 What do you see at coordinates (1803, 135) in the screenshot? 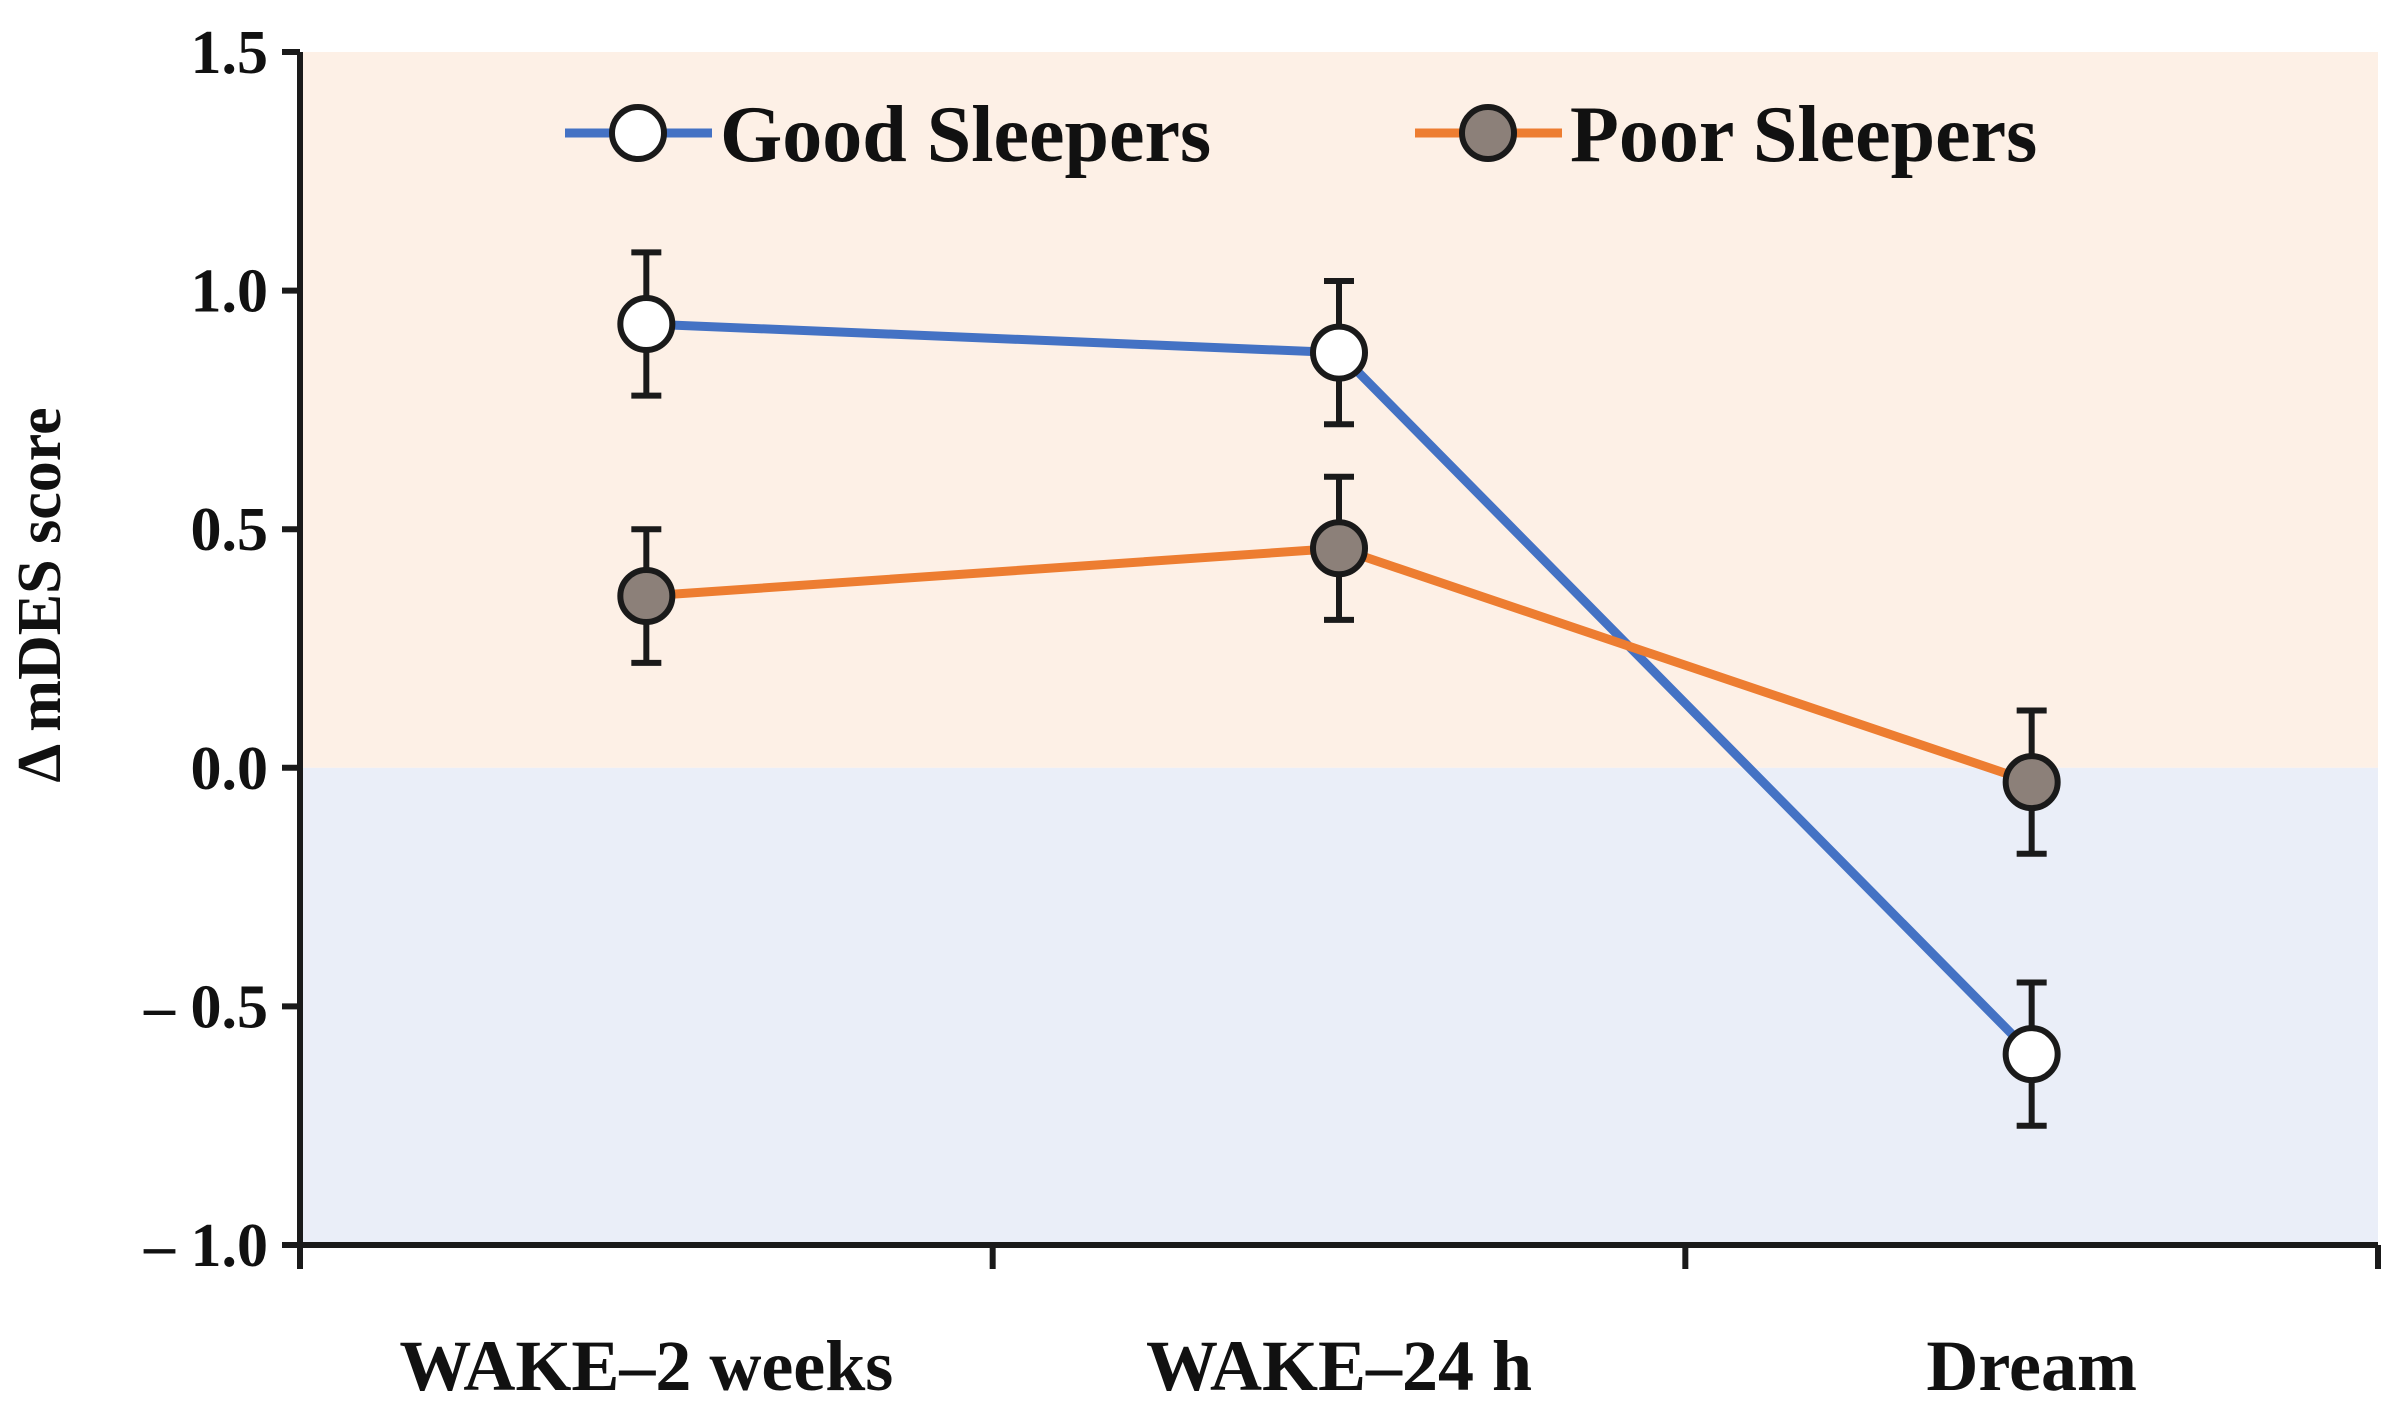
I see `legend-label-poor-sleepers: Poor Sleepers` at bounding box center [1803, 135].